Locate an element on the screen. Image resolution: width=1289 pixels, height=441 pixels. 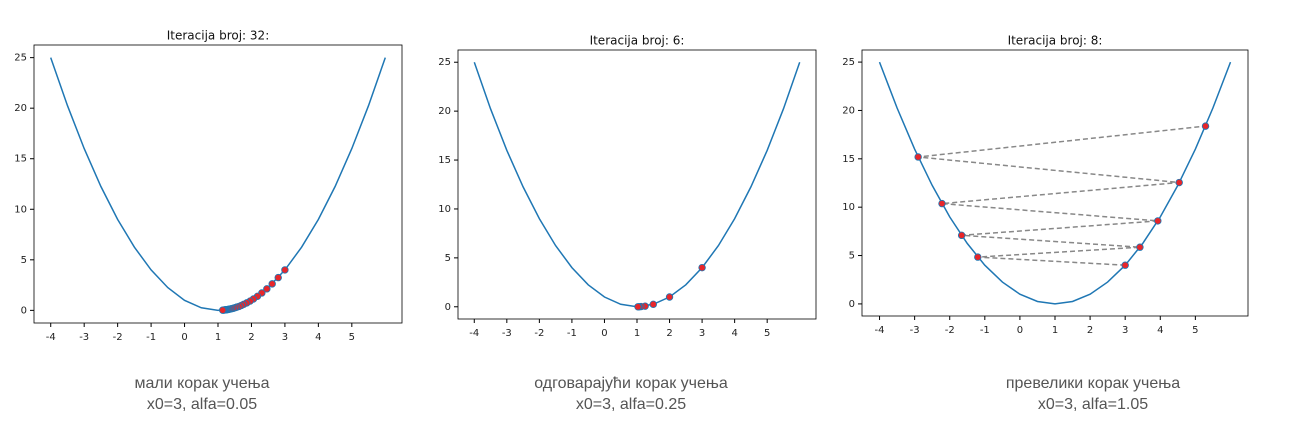
curve is located at coordinates (637, 184).